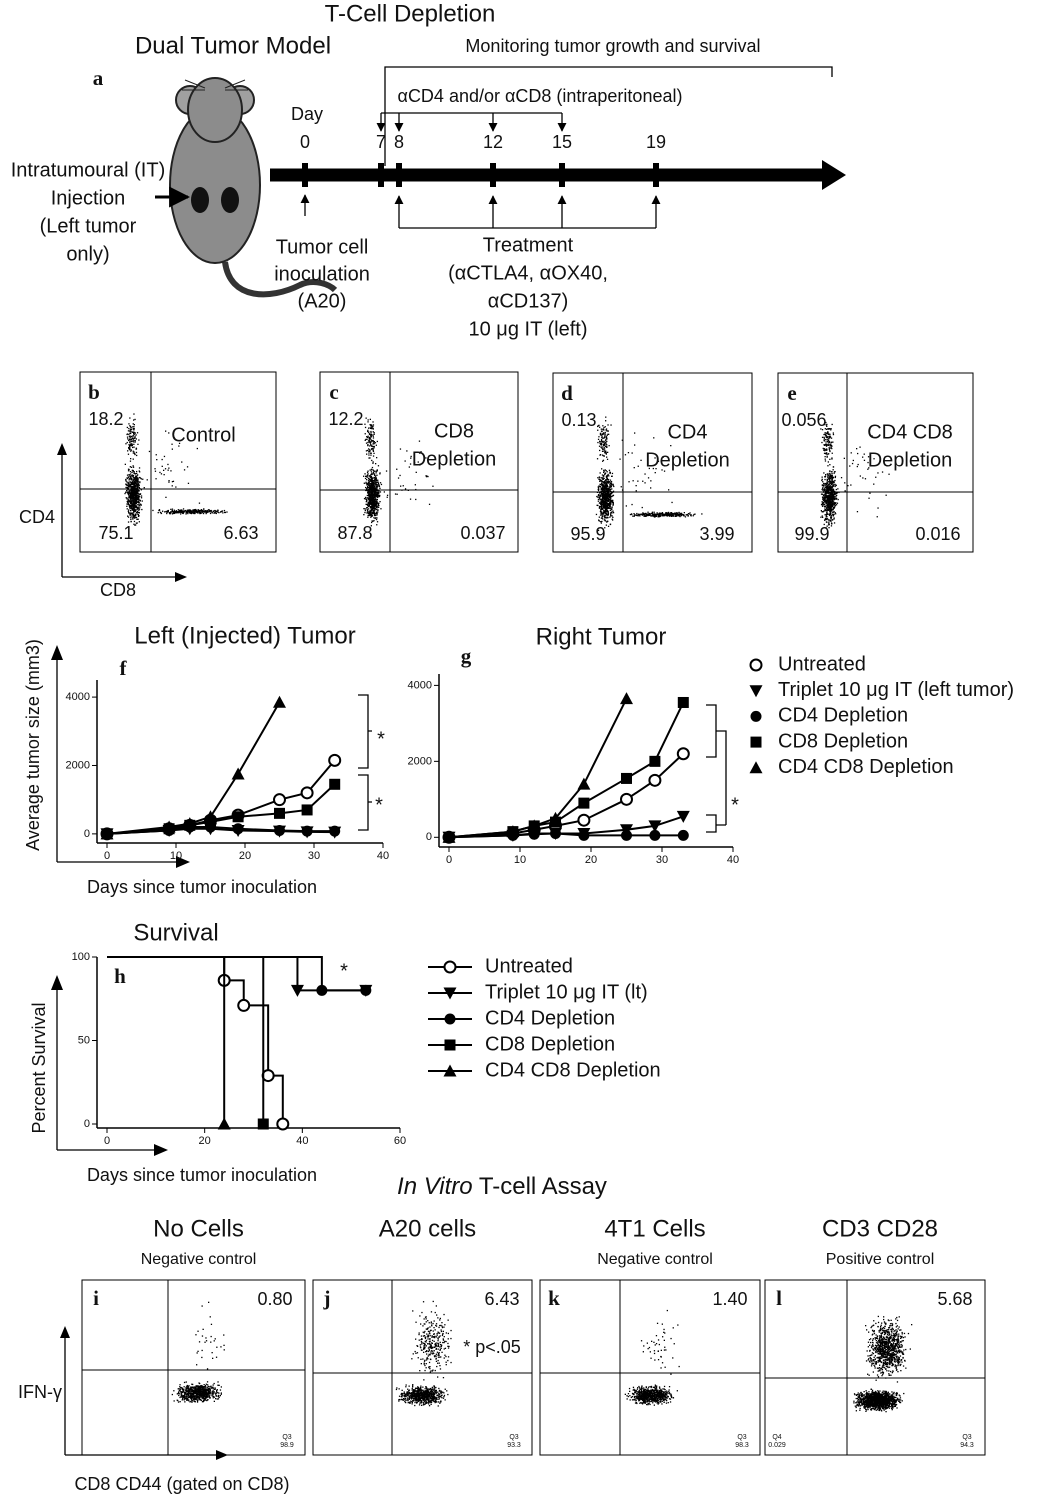  Describe the element at coordinates (454, 459) in the screenshot. I see `panel-label: Depletion` at that location.